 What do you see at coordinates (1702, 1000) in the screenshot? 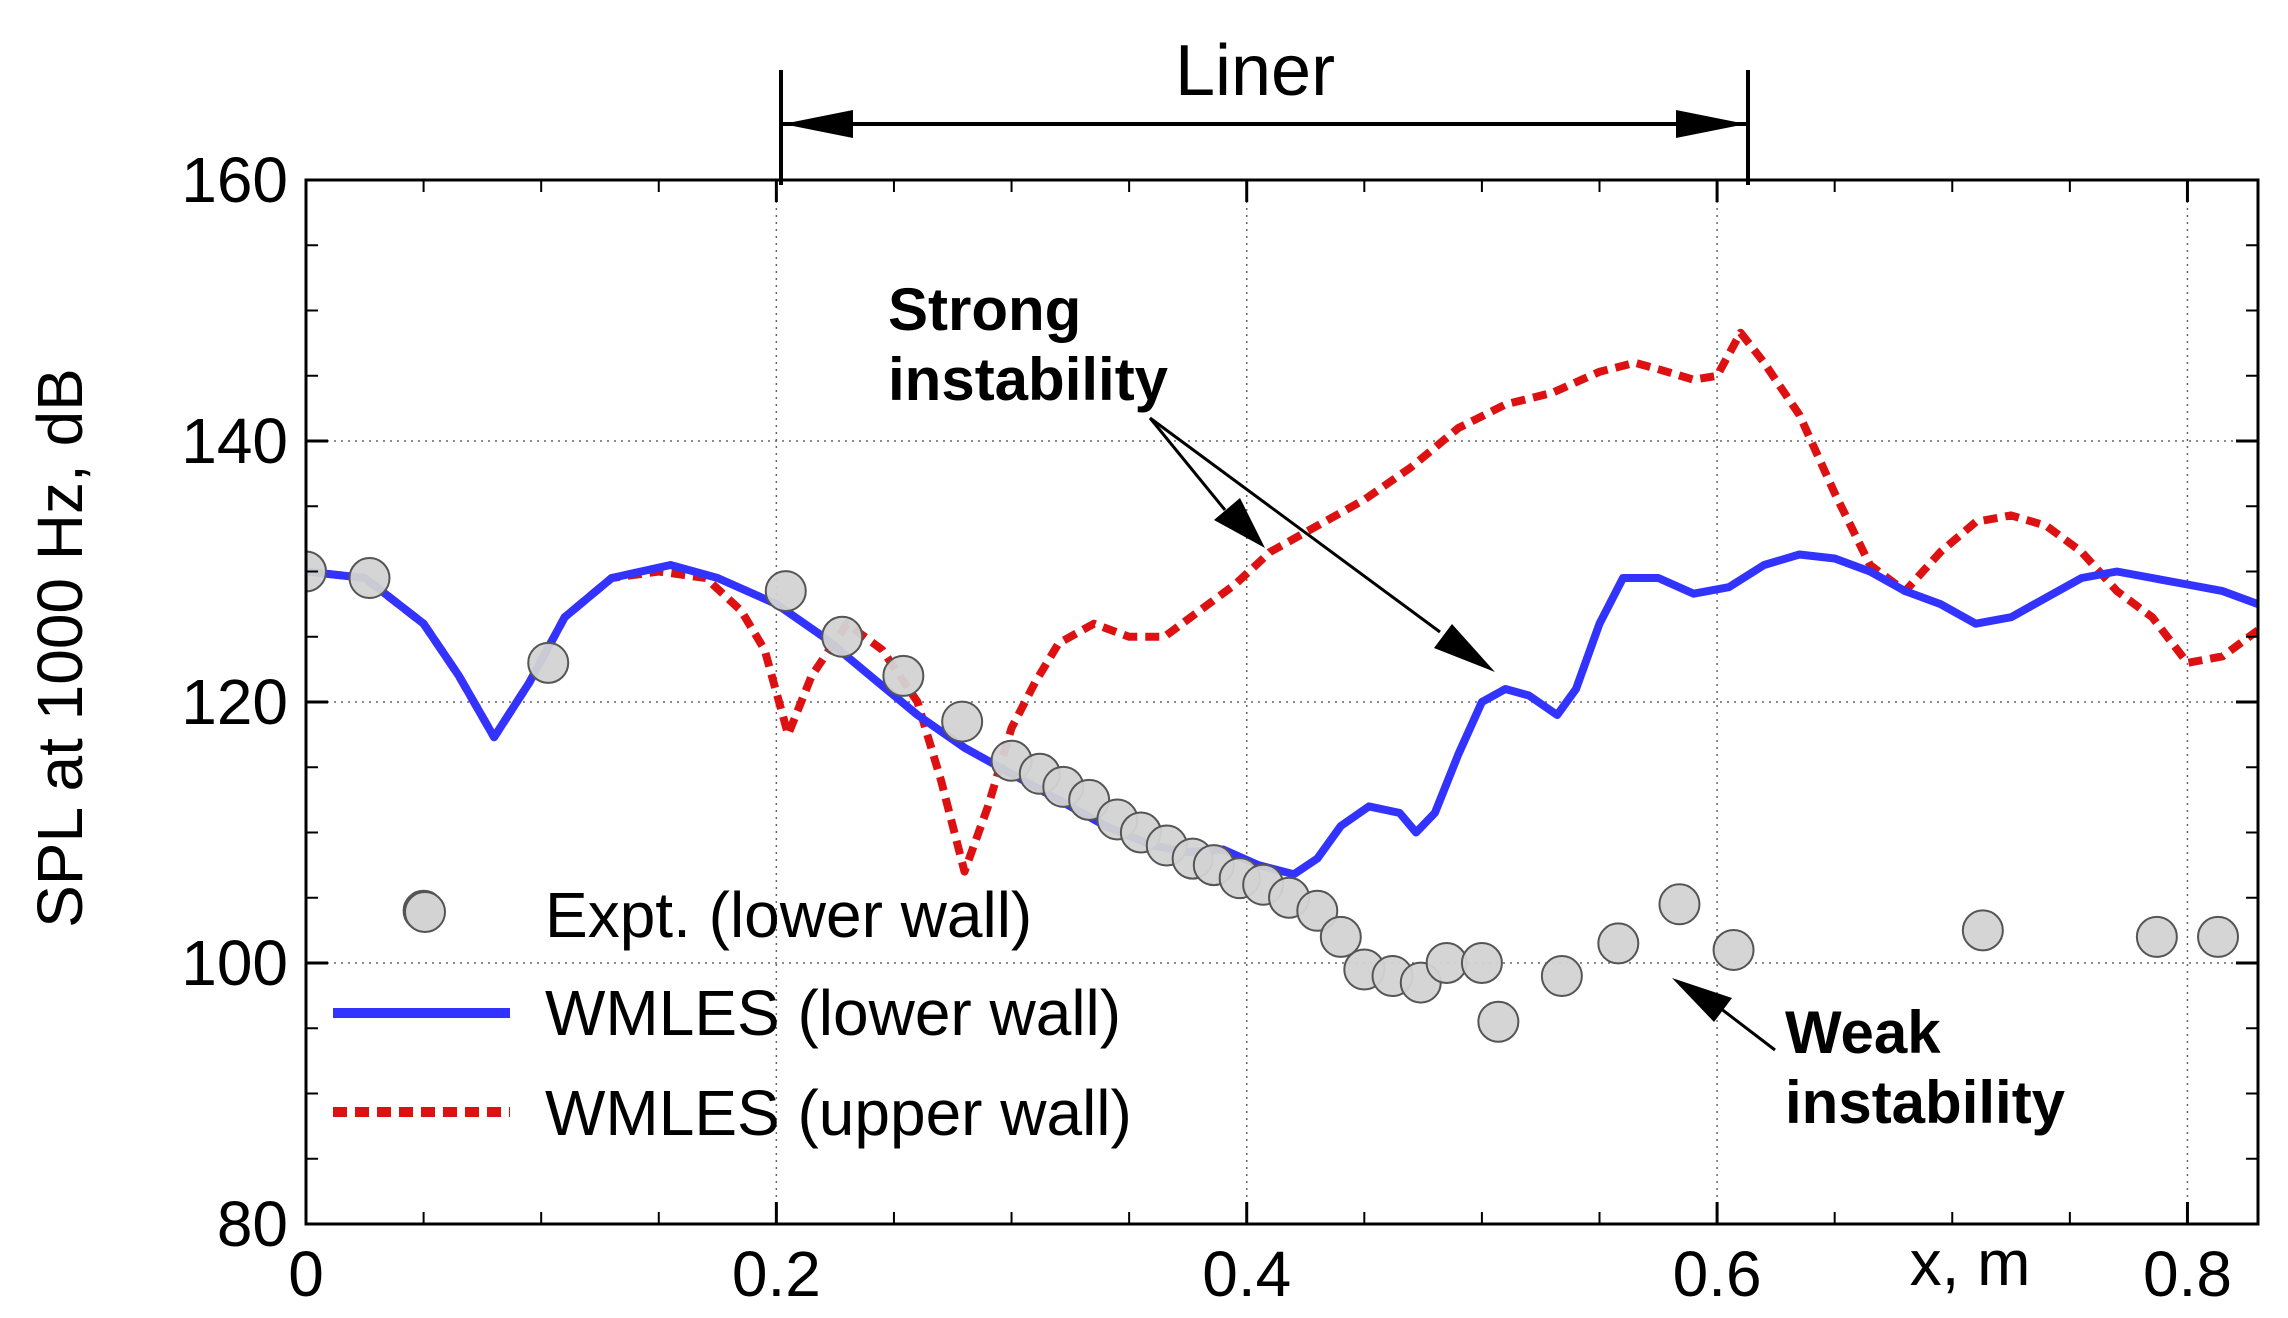
I see `weak-arrow-head` at bounding box center [1702, 1000].